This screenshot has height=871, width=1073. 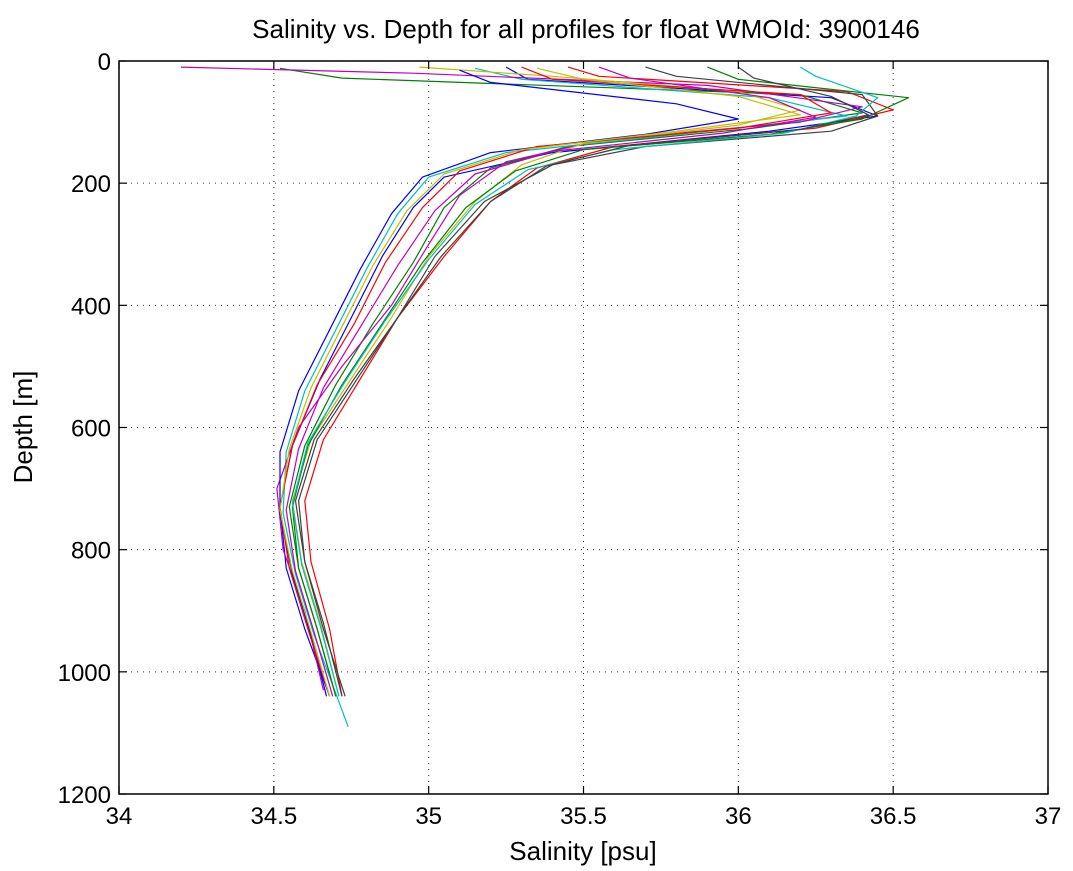 What do you see at coordinates (1048, 816) in the screenshot?
I see `x-tick-label: 37` at bounding box center [1048, 816].